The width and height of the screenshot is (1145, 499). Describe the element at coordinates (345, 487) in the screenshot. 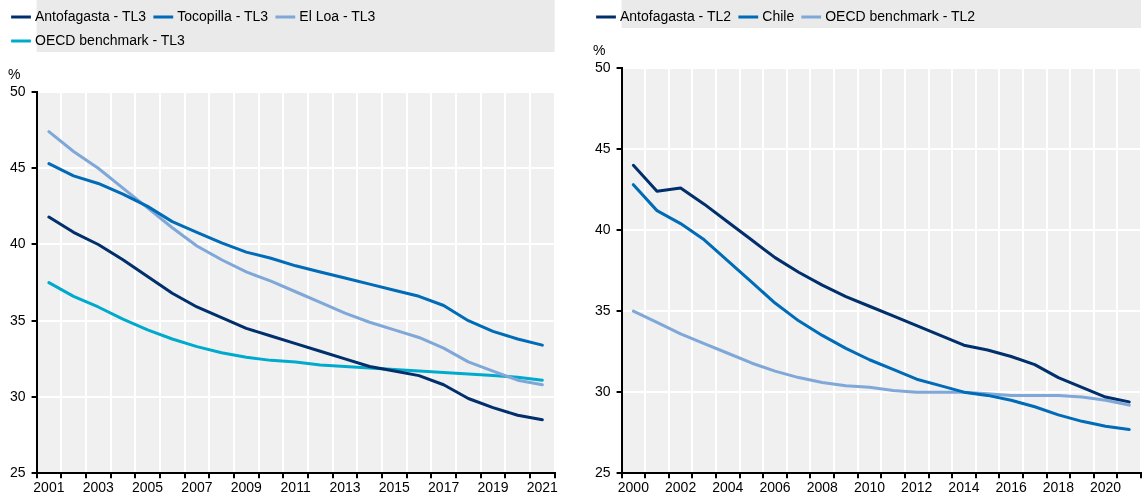

I see `x-tick-label: 2013` at that location.